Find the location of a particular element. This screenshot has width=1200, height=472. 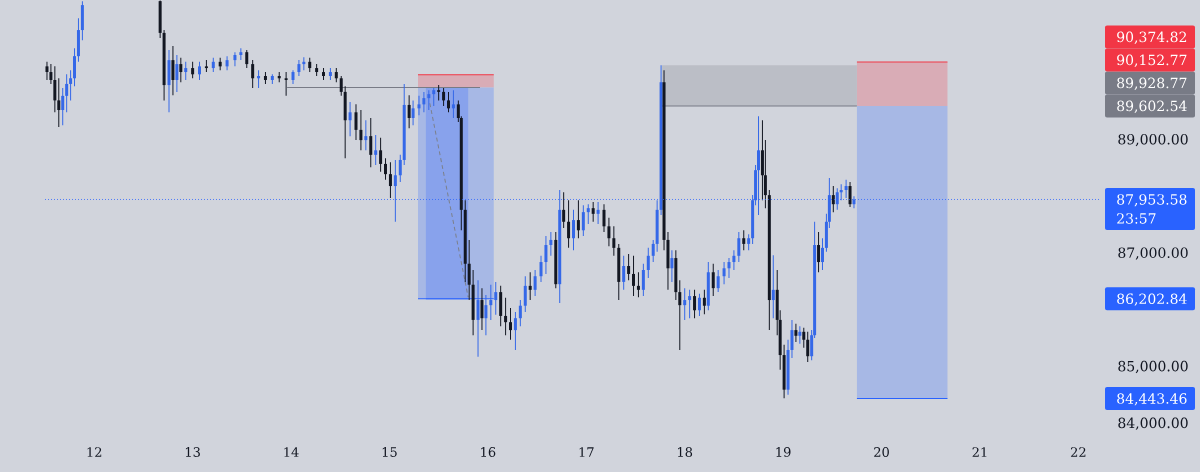

x-tick-label: 12 is located at coordinates (94, 452).